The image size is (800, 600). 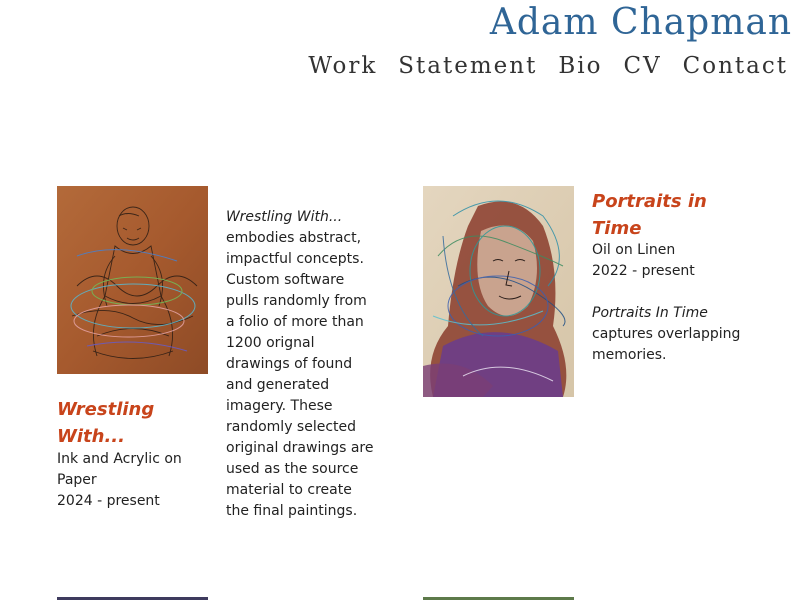 What do you see at coordinates (649, 215) in the screenshot?
I see `portraits-in-time-title: Portraits in Time` at bounding box center [649, 215].